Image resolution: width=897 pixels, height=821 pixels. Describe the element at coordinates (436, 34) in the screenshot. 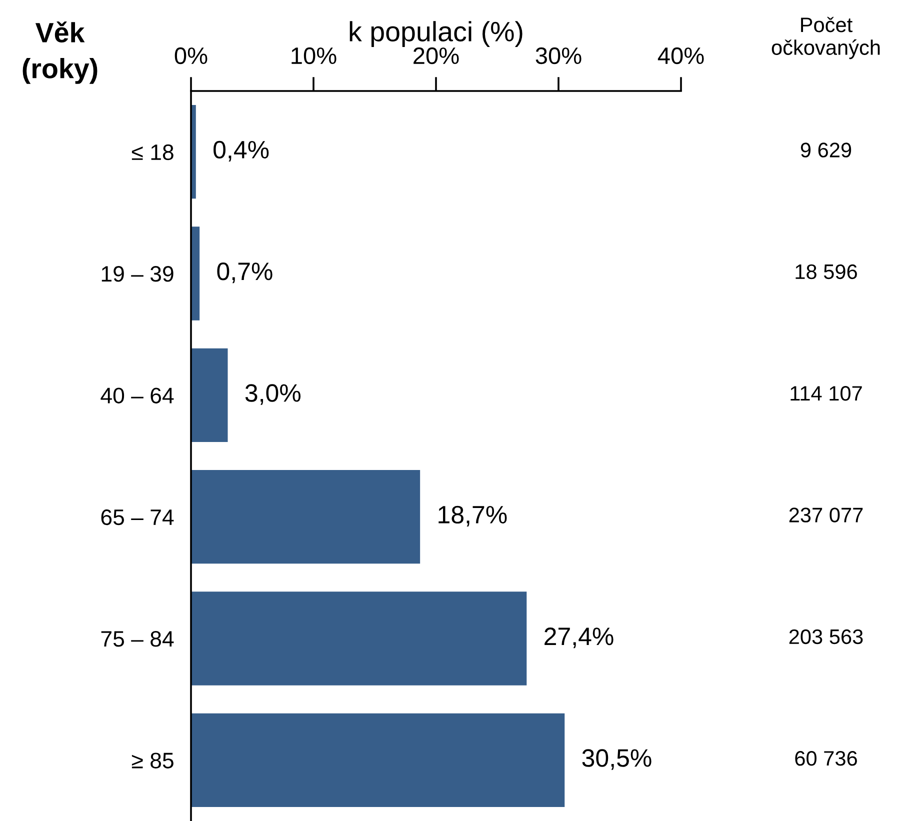

I see `x-axis-title: k populaci (%)` at that location.